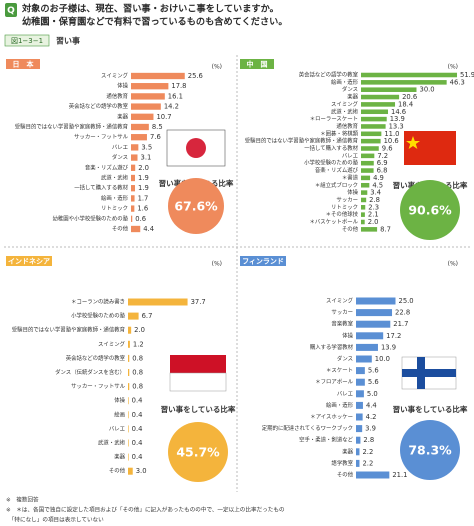  I want to click on value-label: 14.2, so click(171, 107).